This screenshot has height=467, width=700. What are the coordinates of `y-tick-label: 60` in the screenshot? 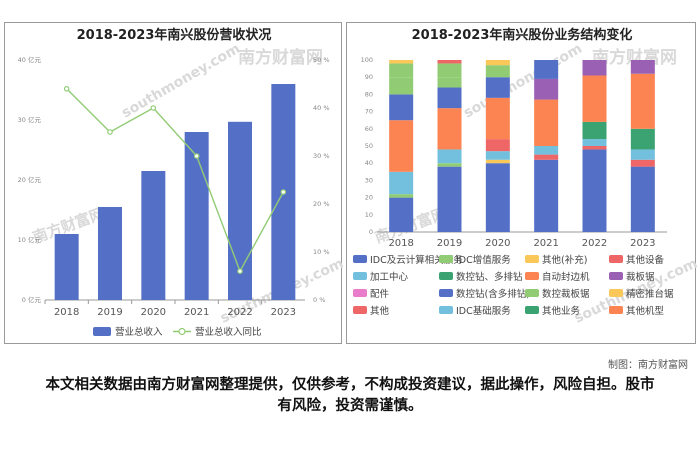 It's located at (369, 129).